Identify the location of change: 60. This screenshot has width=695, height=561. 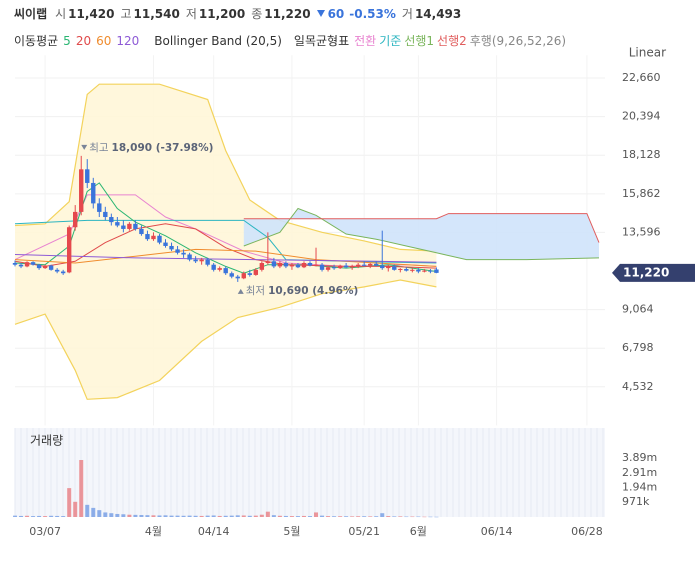
(336, 14).